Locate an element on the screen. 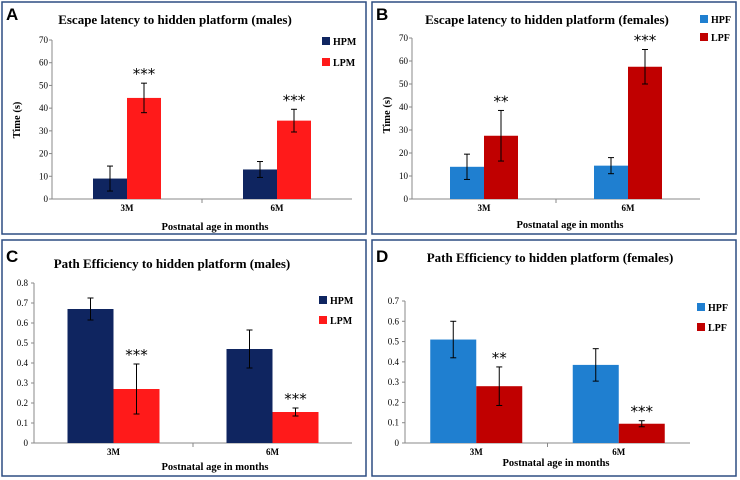 This screenshot has width=740, height=480. panel-d-xlabel: Postnatal age in months is located at coordinates (555, 463).